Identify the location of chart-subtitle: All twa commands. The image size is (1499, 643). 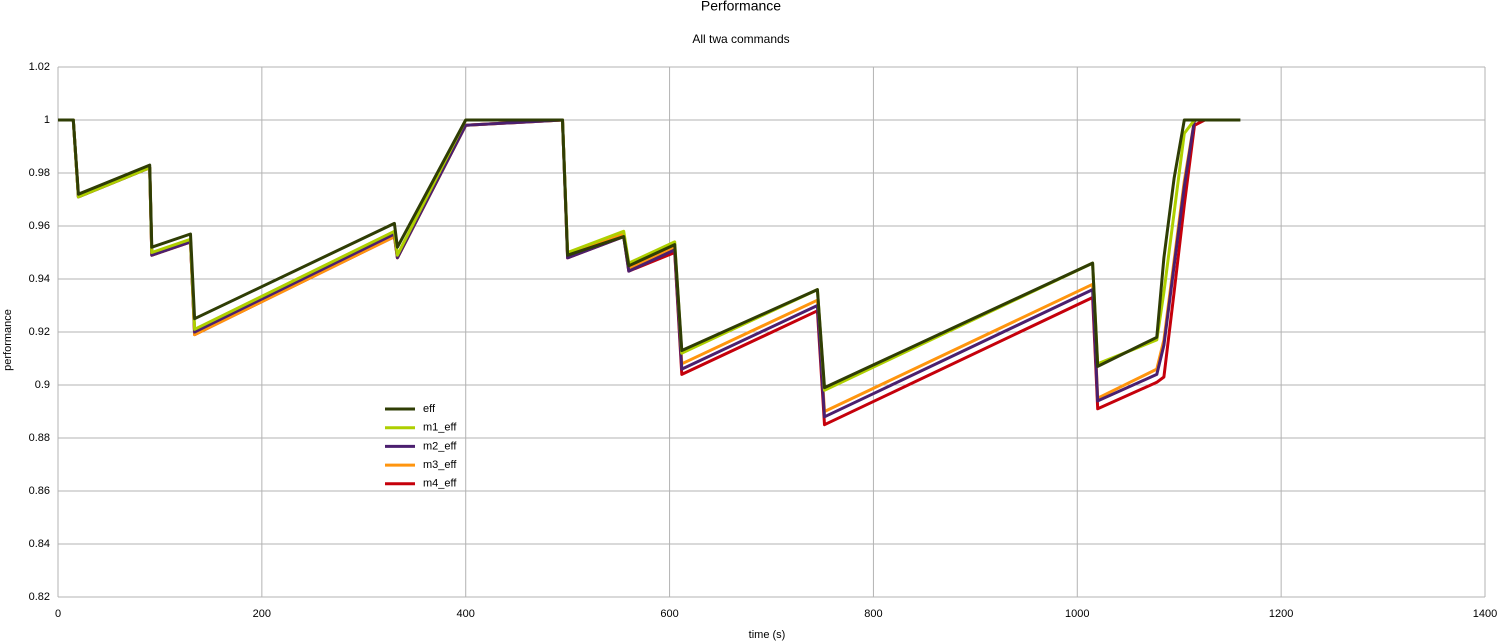
(740, 39).